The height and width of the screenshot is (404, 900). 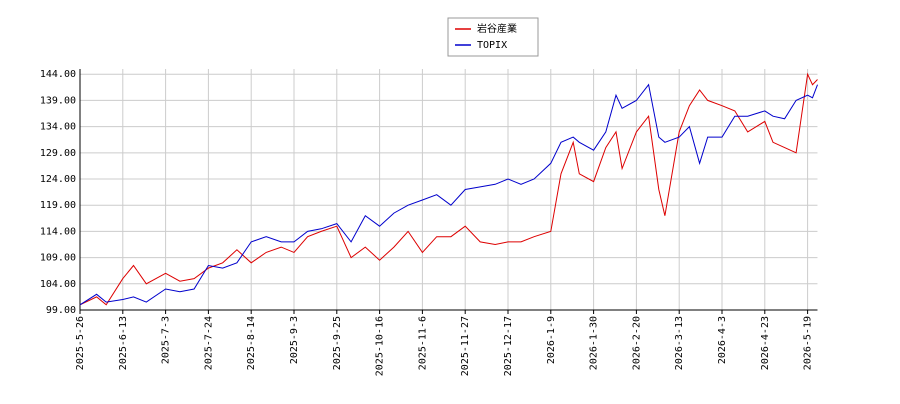 I want to click on y-tick-label: 129.00, so click(x=58, y=153).